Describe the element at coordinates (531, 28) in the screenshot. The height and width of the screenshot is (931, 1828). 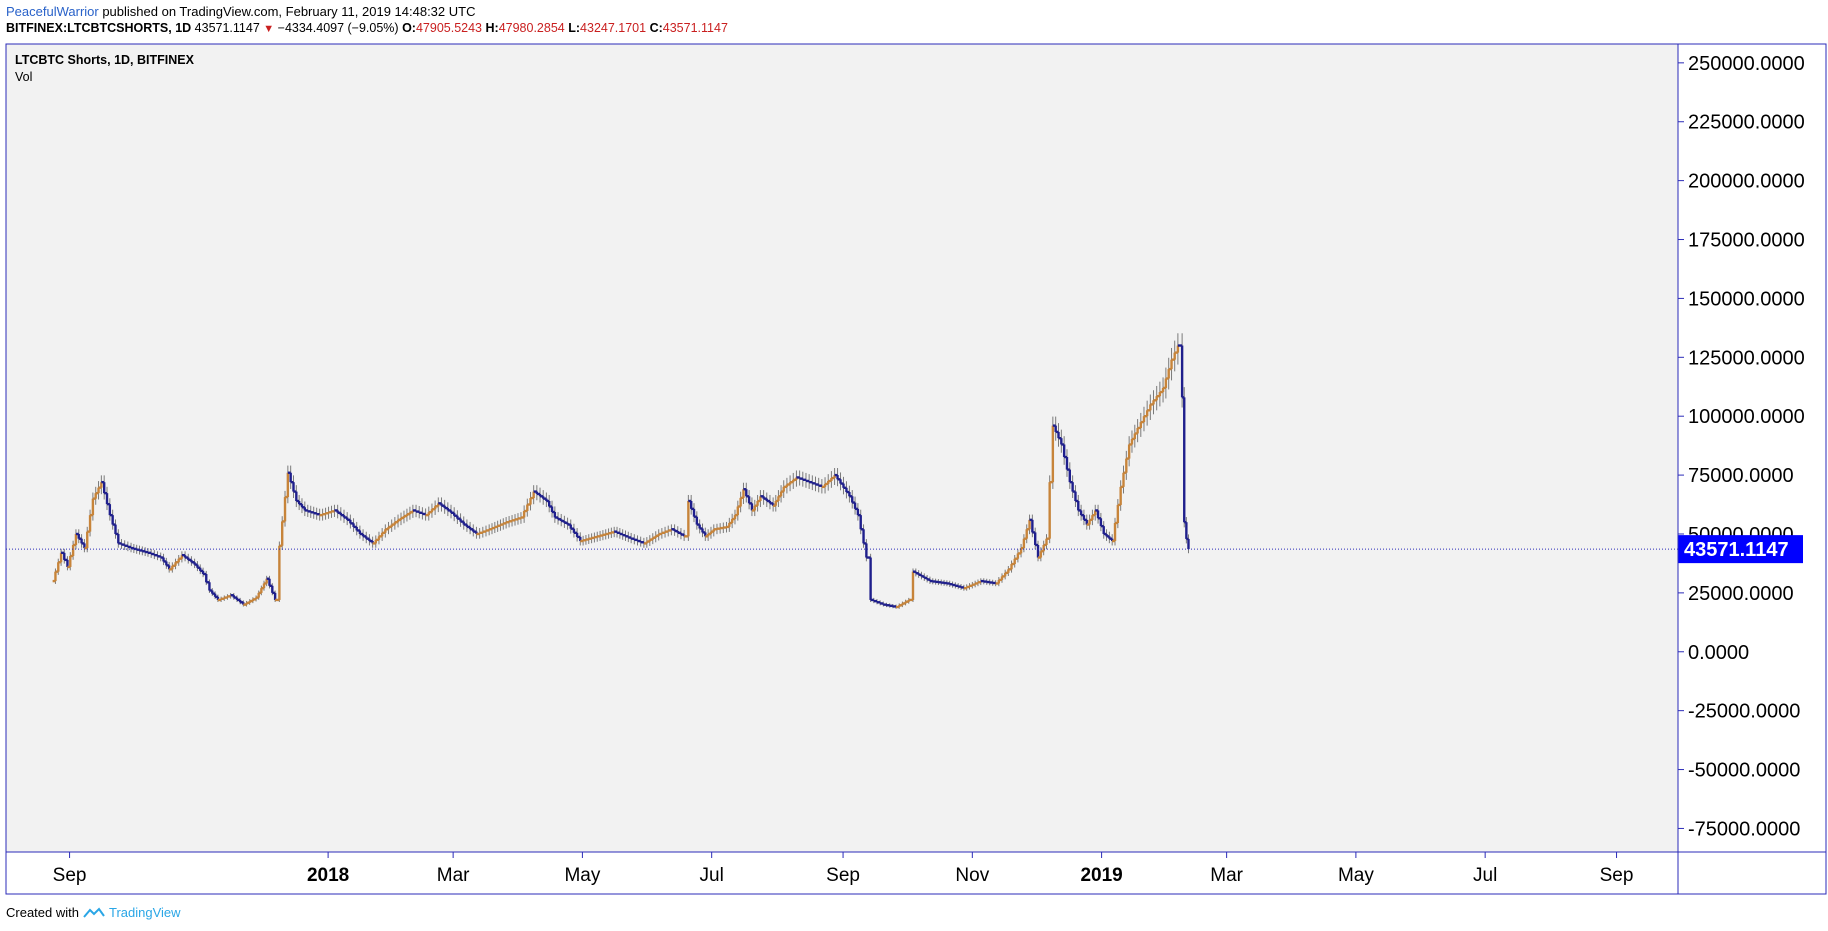
I see `high-value: 47980.2854` at that location.